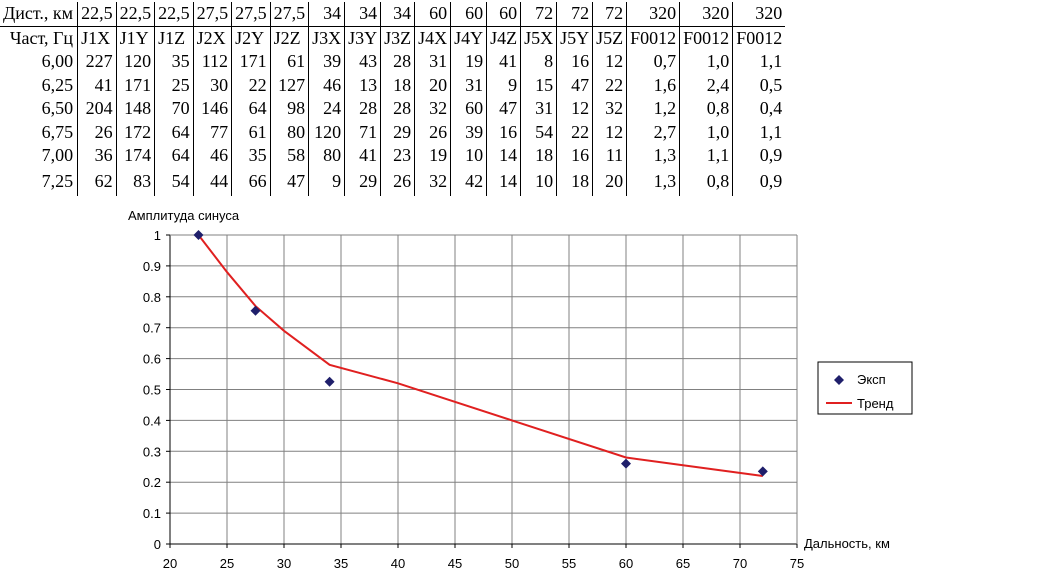 The image size is (1052, 582). What do you see at coordinates (152, 420) in the screenshot?
I see `y-tick-label: 0.4` at bounding box center [152, 420].